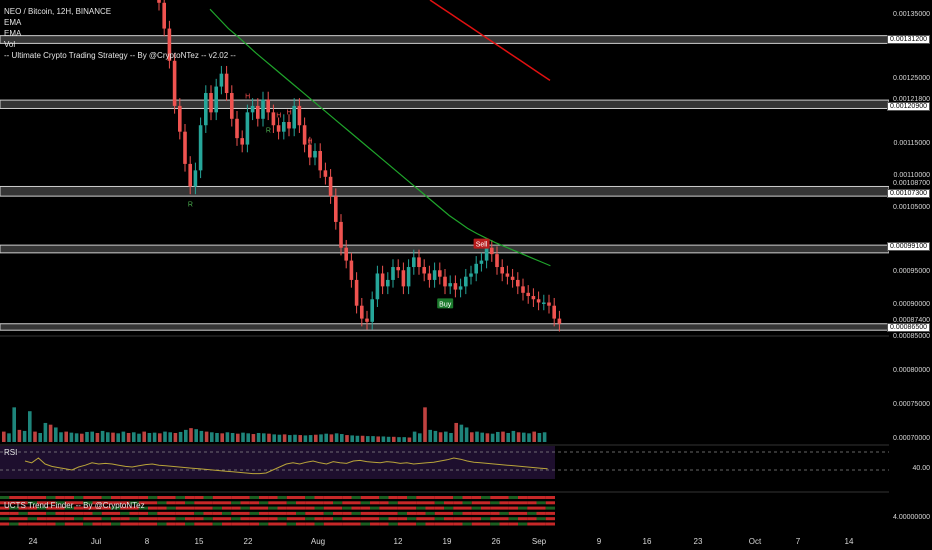  I want to click on ema-legend-1: EMA, so click(13, 22).